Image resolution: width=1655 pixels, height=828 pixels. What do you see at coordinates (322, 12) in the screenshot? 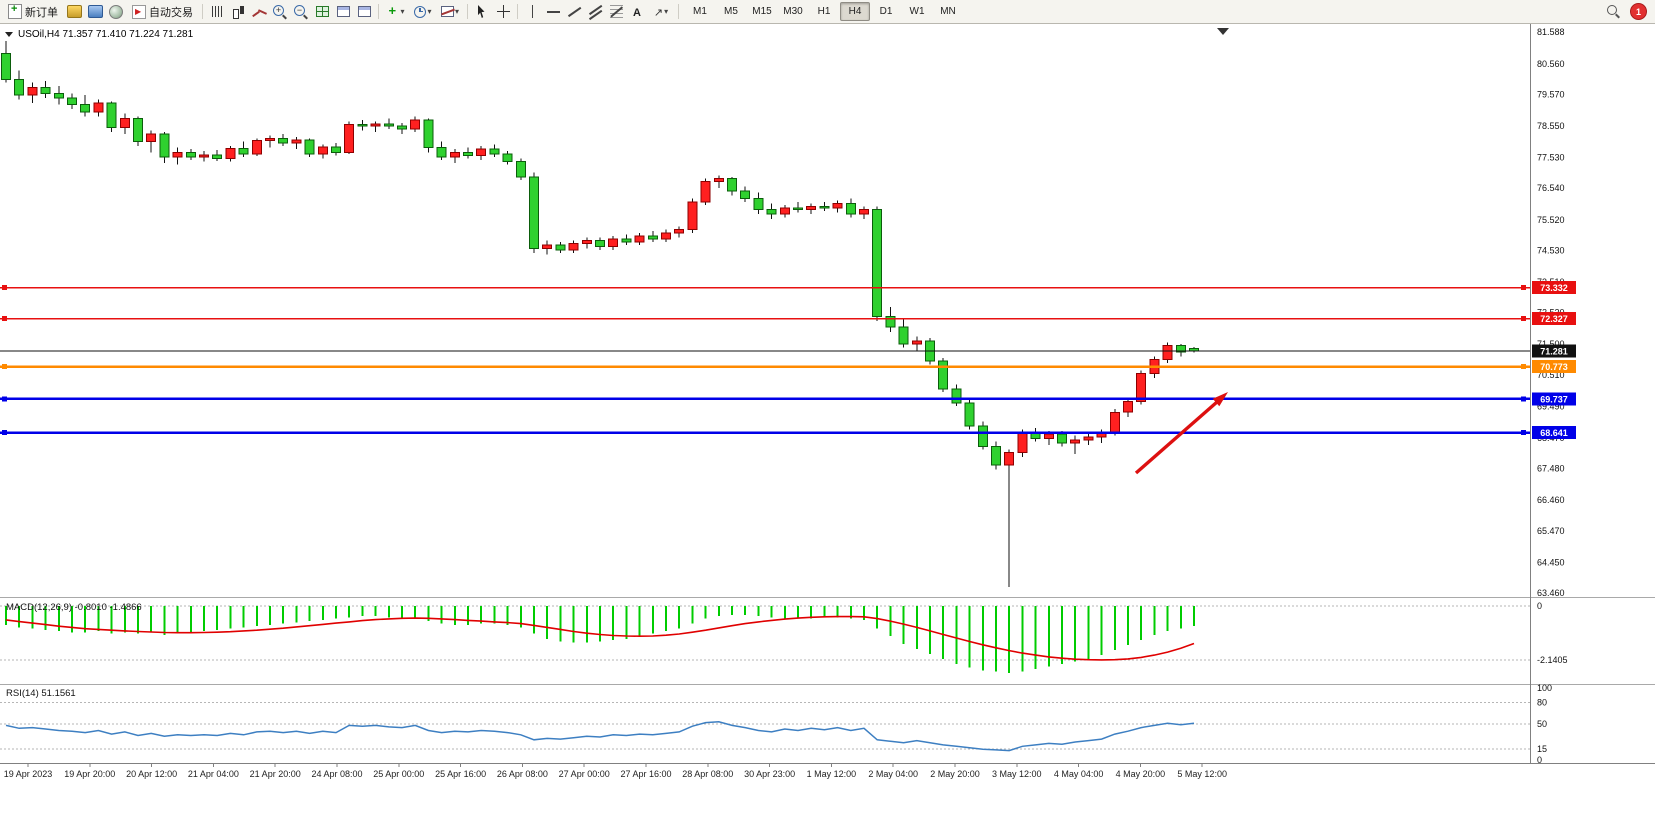
I see `tile-windows-button` at bounding box center [322, 12].